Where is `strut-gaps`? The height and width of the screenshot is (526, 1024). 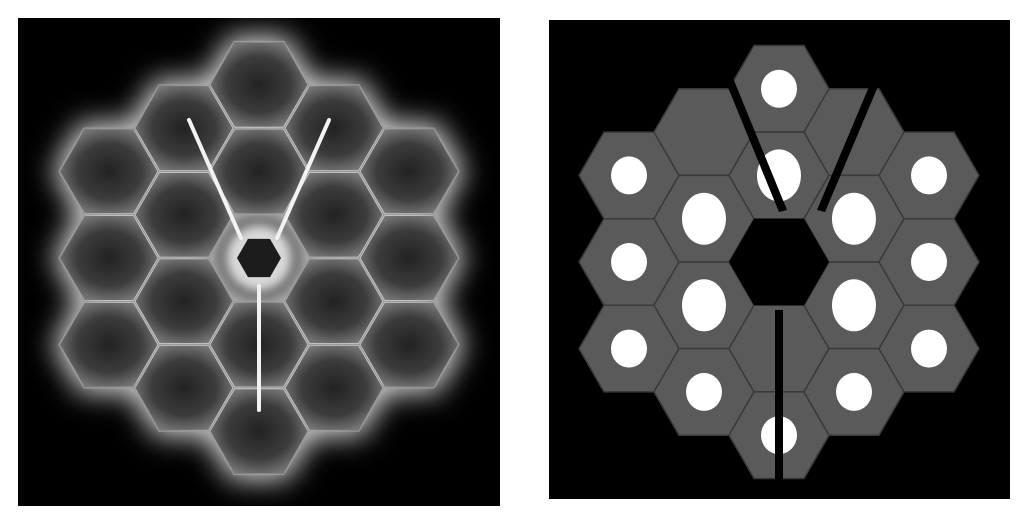
strut-gaps is located at coordinates (802, 284).